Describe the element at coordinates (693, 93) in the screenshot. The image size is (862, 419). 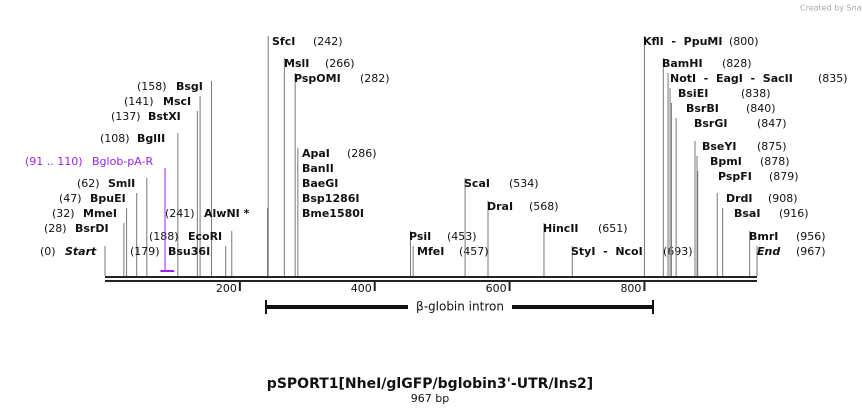
I see `enzyme-name: BsiEI` at that location.